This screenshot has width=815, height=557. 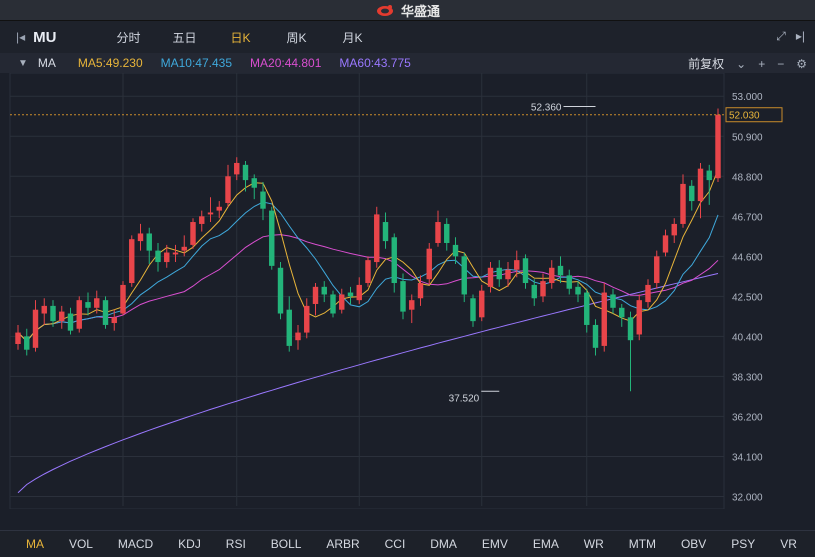 I want to click on y-tick-label: 38.300, so click(x=747, y=377).